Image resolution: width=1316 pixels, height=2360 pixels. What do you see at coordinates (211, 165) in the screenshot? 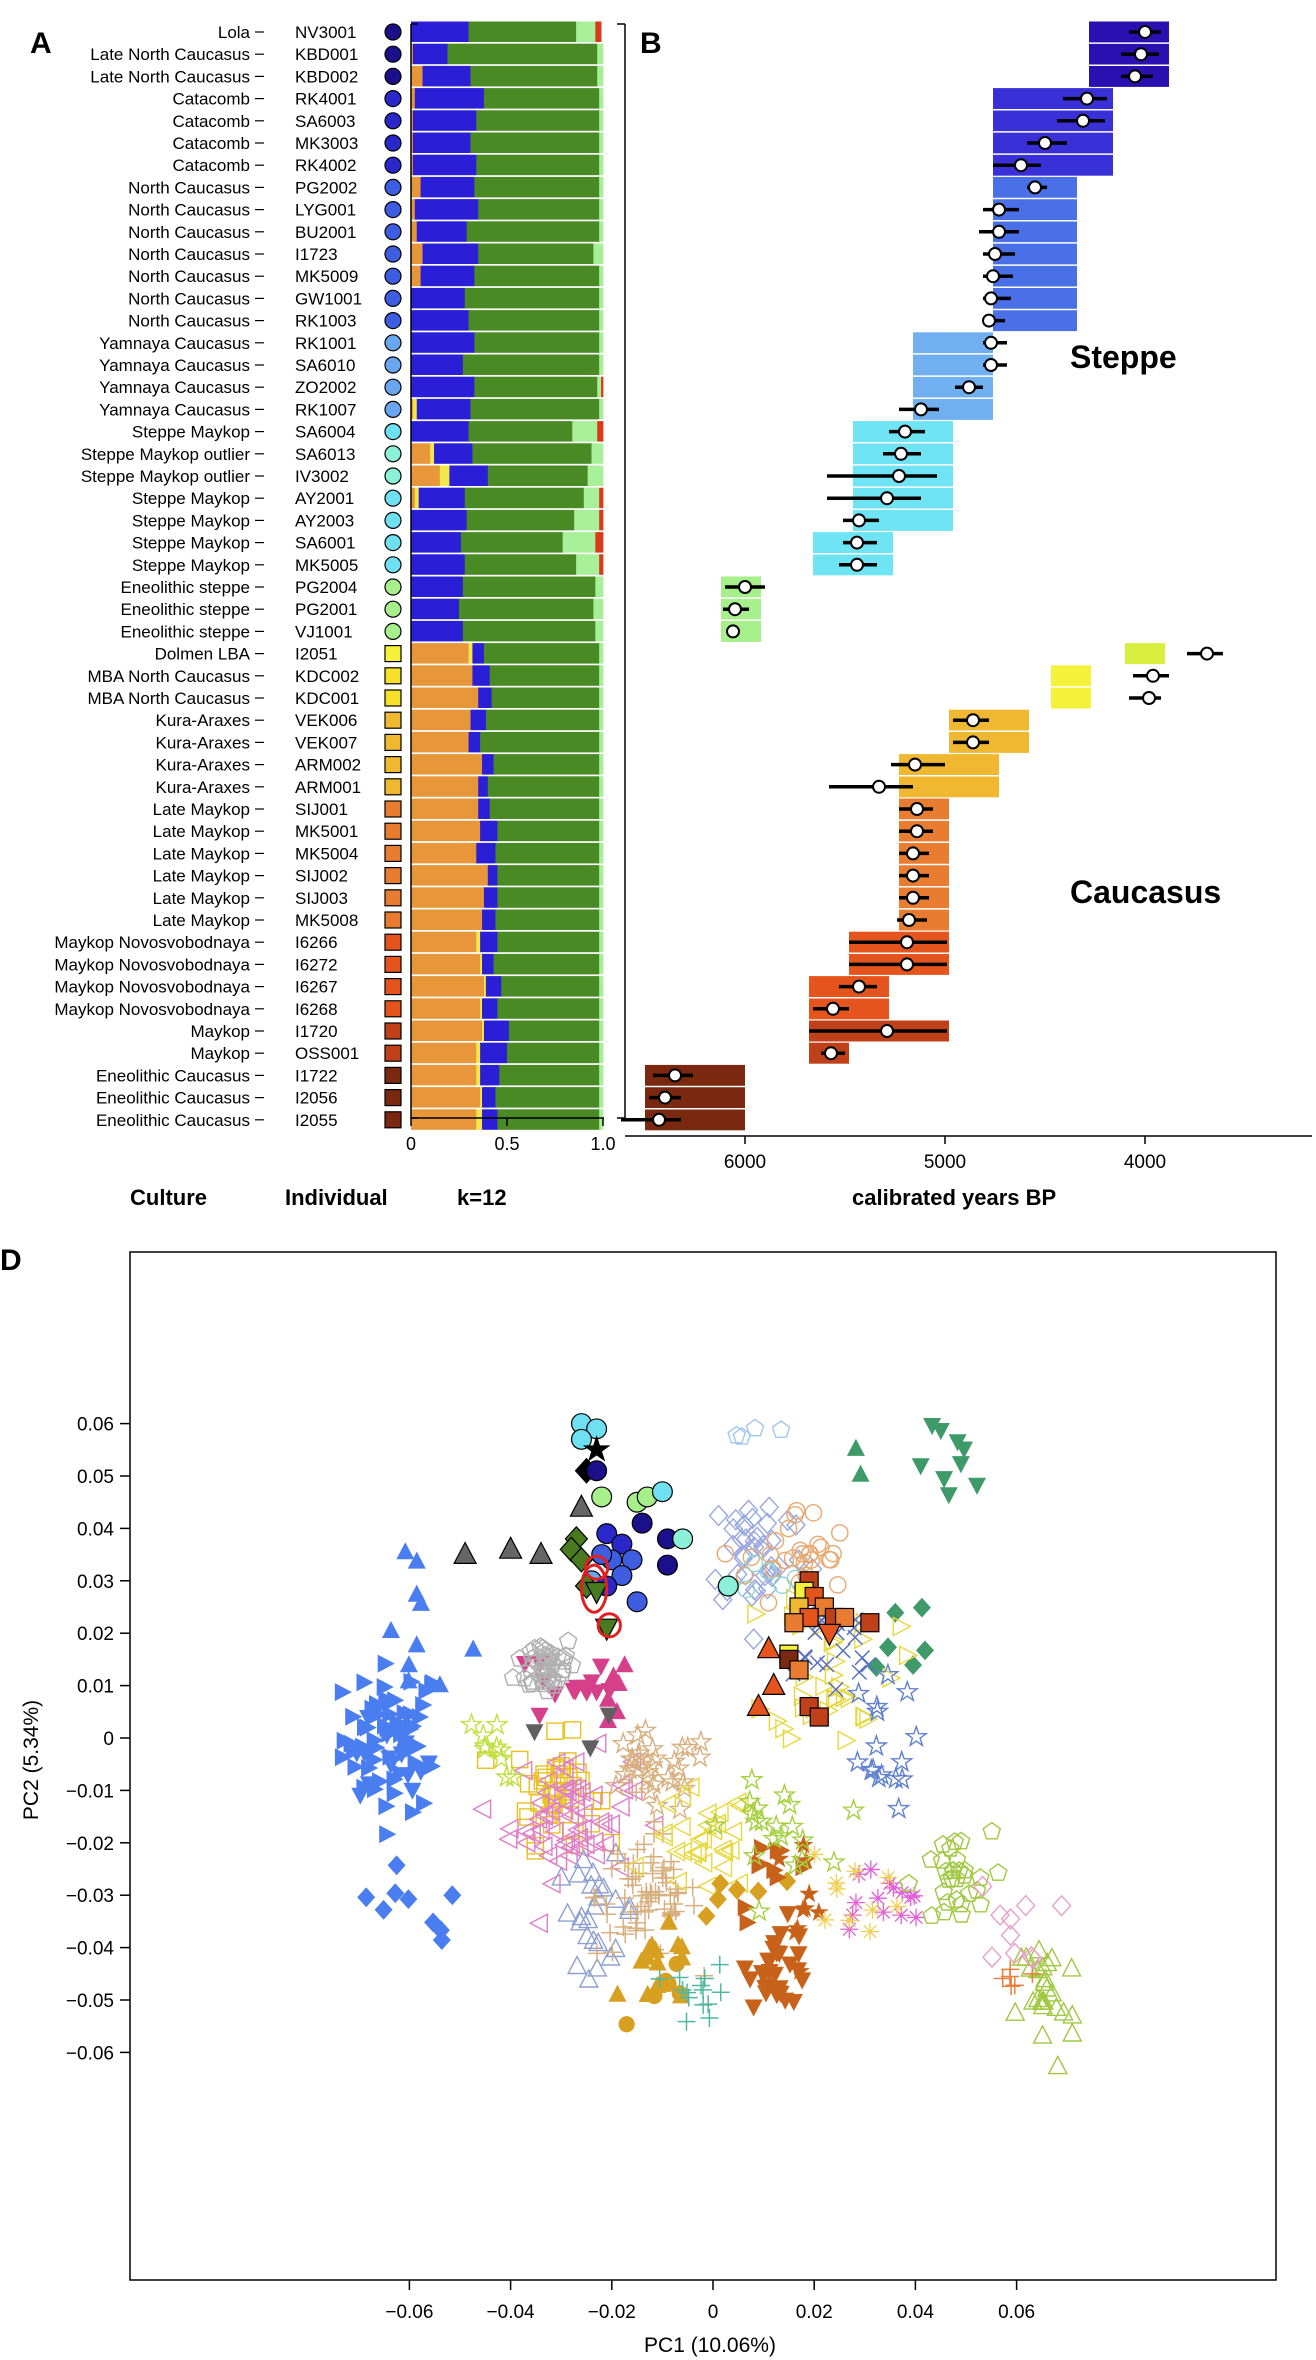
I see `culture-label: Catacomb` at bounding box center [211, 165].